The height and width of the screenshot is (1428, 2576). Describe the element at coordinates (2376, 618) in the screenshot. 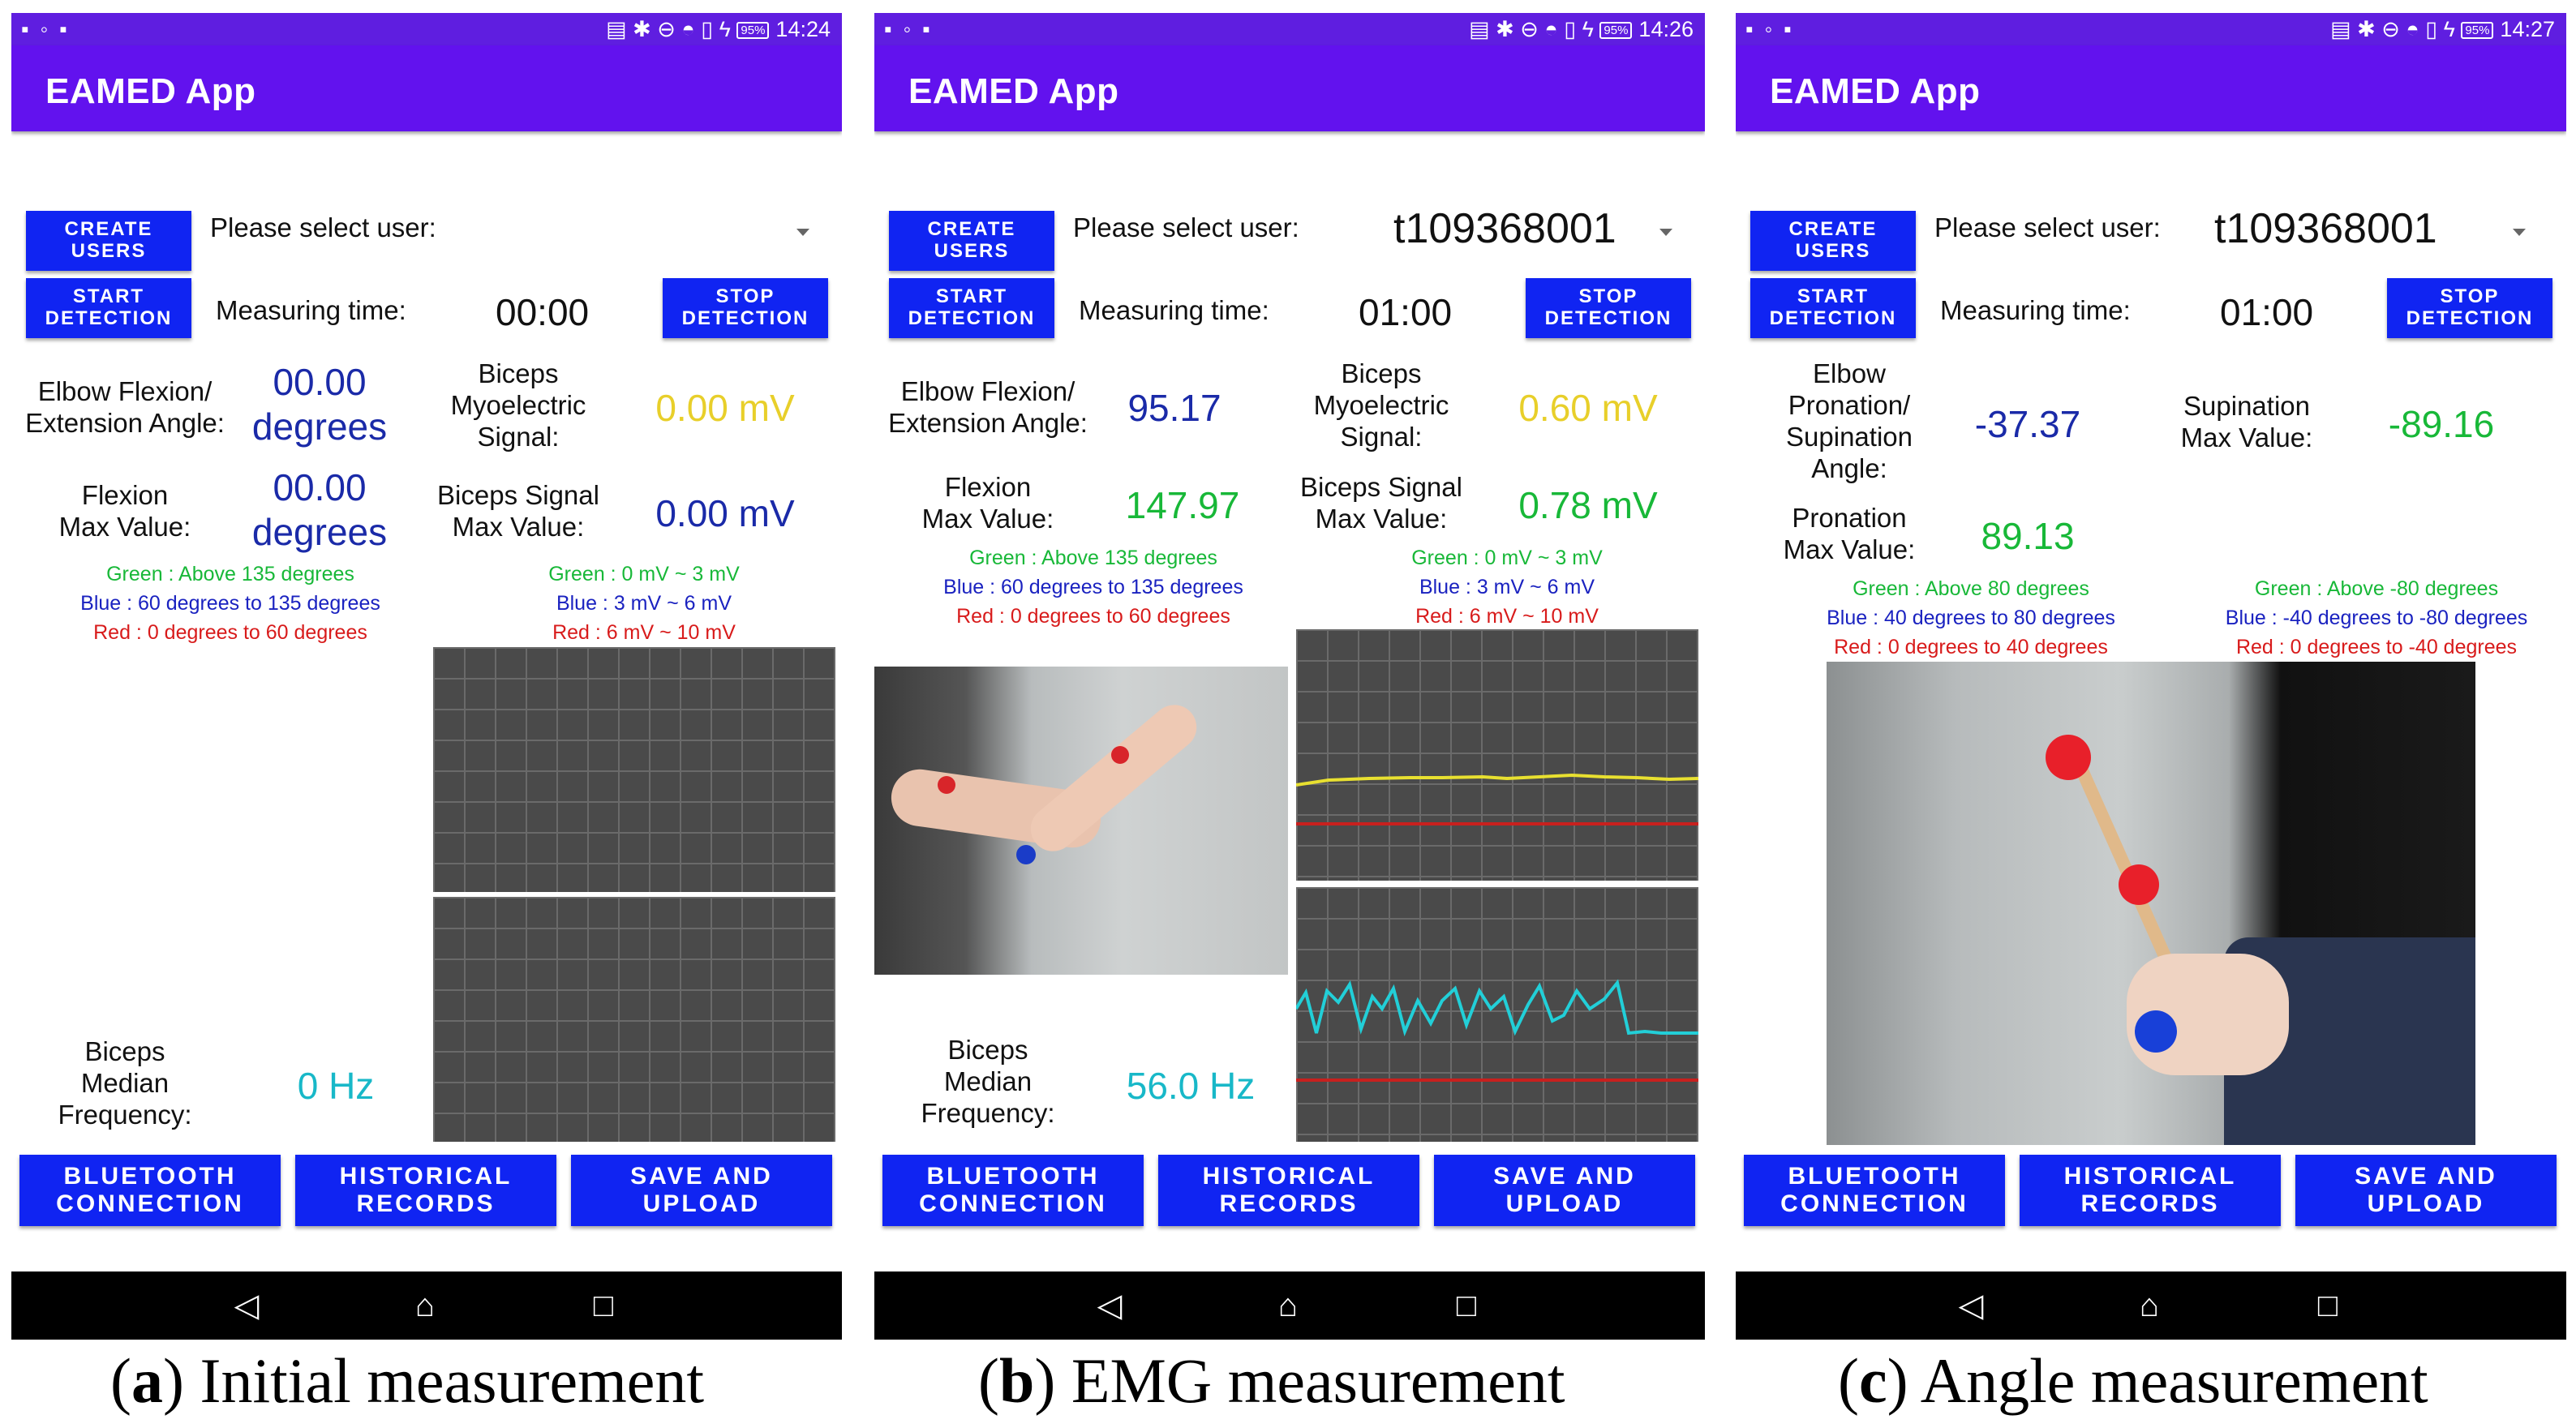

I see `legend-blue: Blue : -40 degrees to -80 degrees` at that location.